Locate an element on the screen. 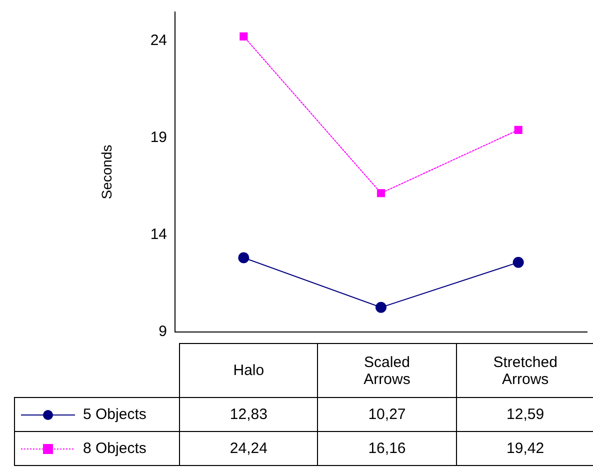 The width and height of the screenshot is (593, 467). data-label: 19,42 is located at coordinates (524, 449).